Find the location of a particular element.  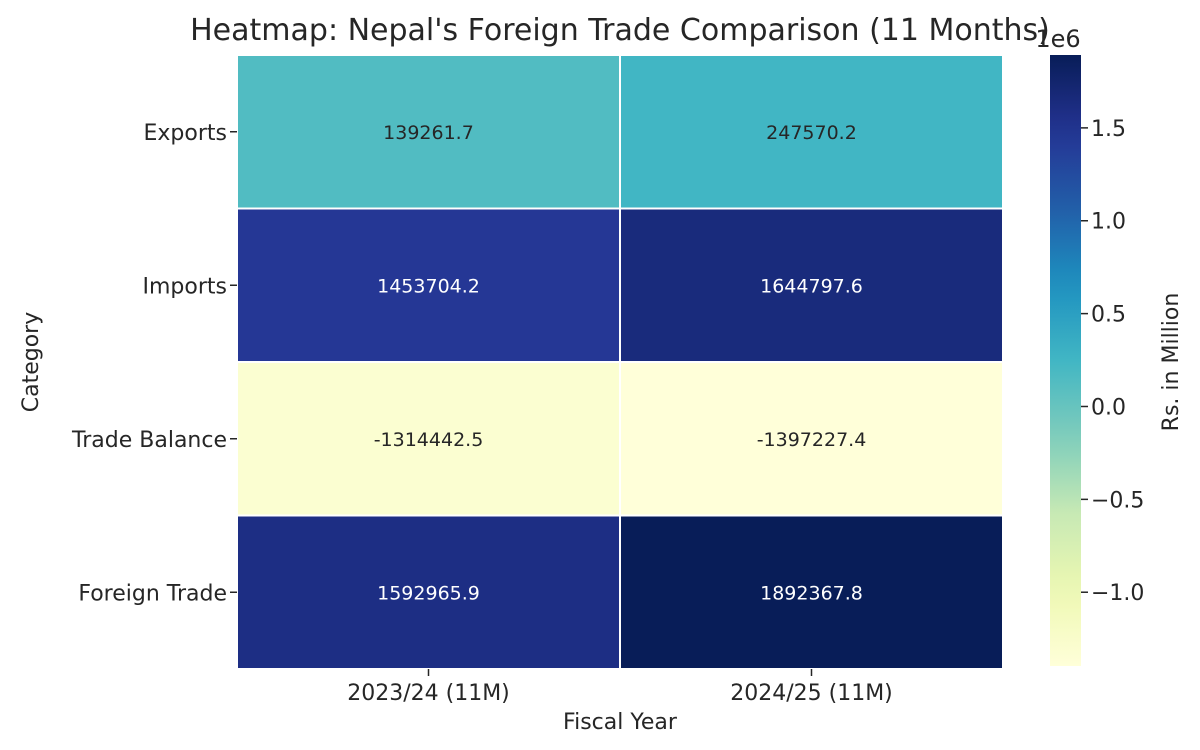

colorbar-label: Rs. in Million is located at coordinates (1171, 362).